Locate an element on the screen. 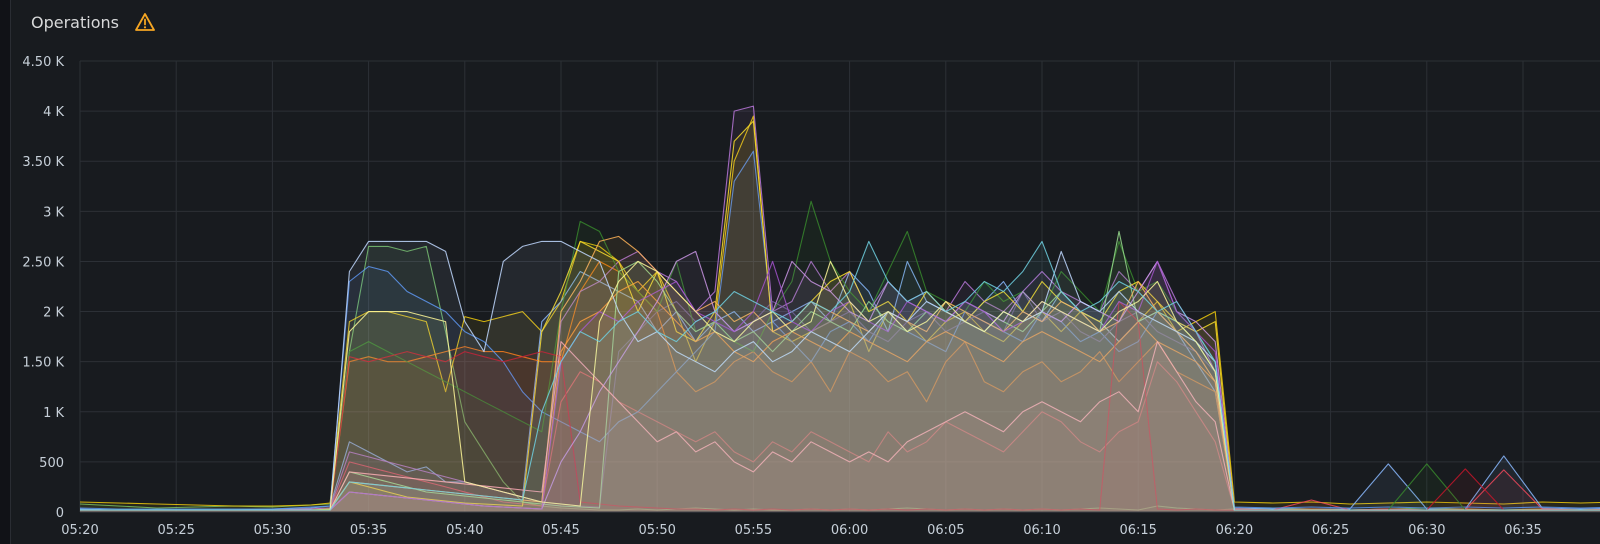 The image size is (1600, 544). x-tick-label: 06:20 is located at coordinates (1234, 530).